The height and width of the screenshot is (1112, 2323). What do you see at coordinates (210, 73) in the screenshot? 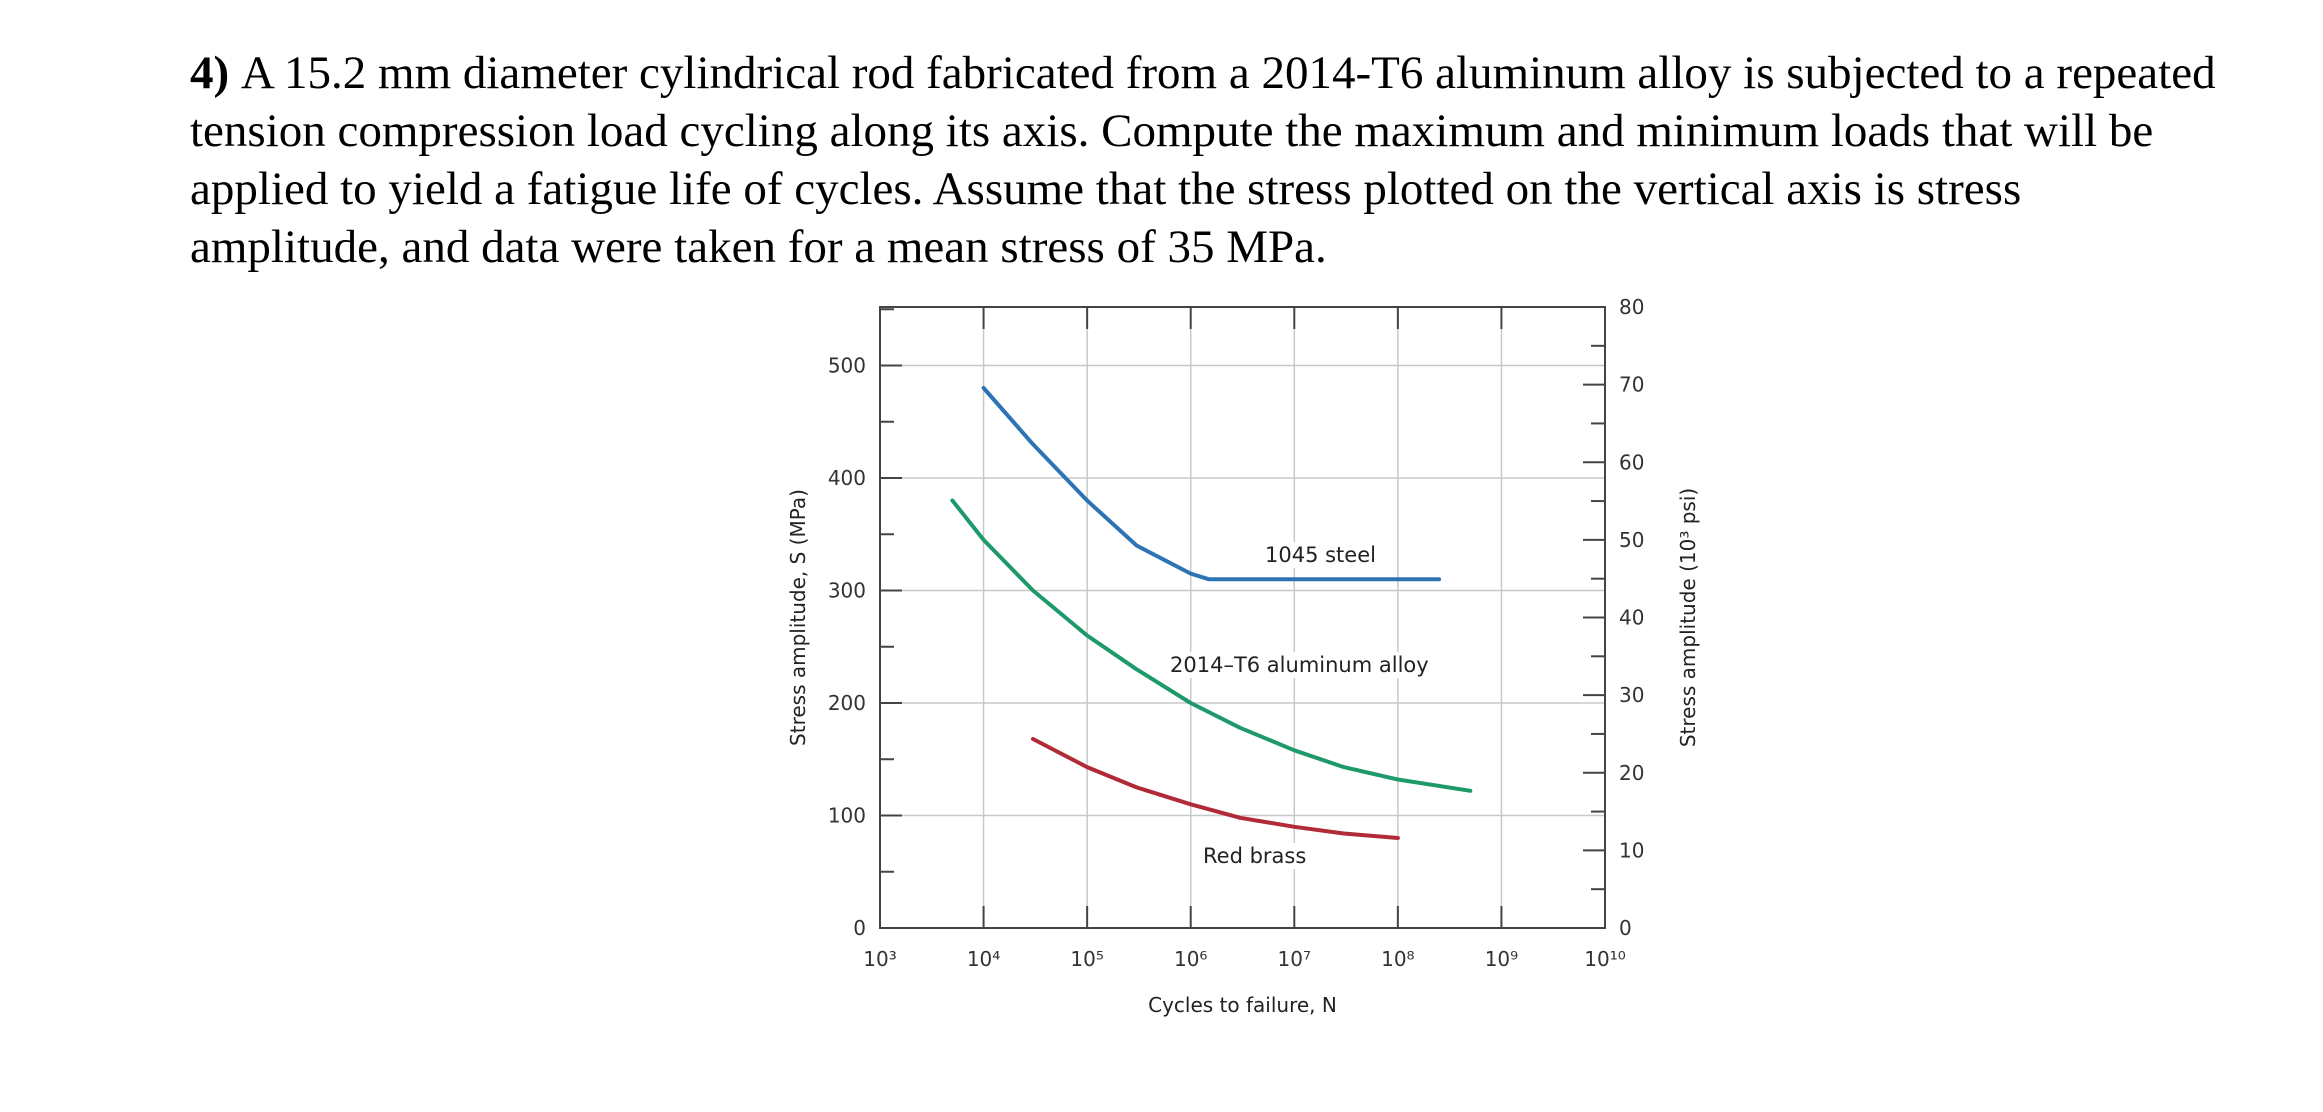
I see `problem-number: 4)` at bounding box center [210, 73].